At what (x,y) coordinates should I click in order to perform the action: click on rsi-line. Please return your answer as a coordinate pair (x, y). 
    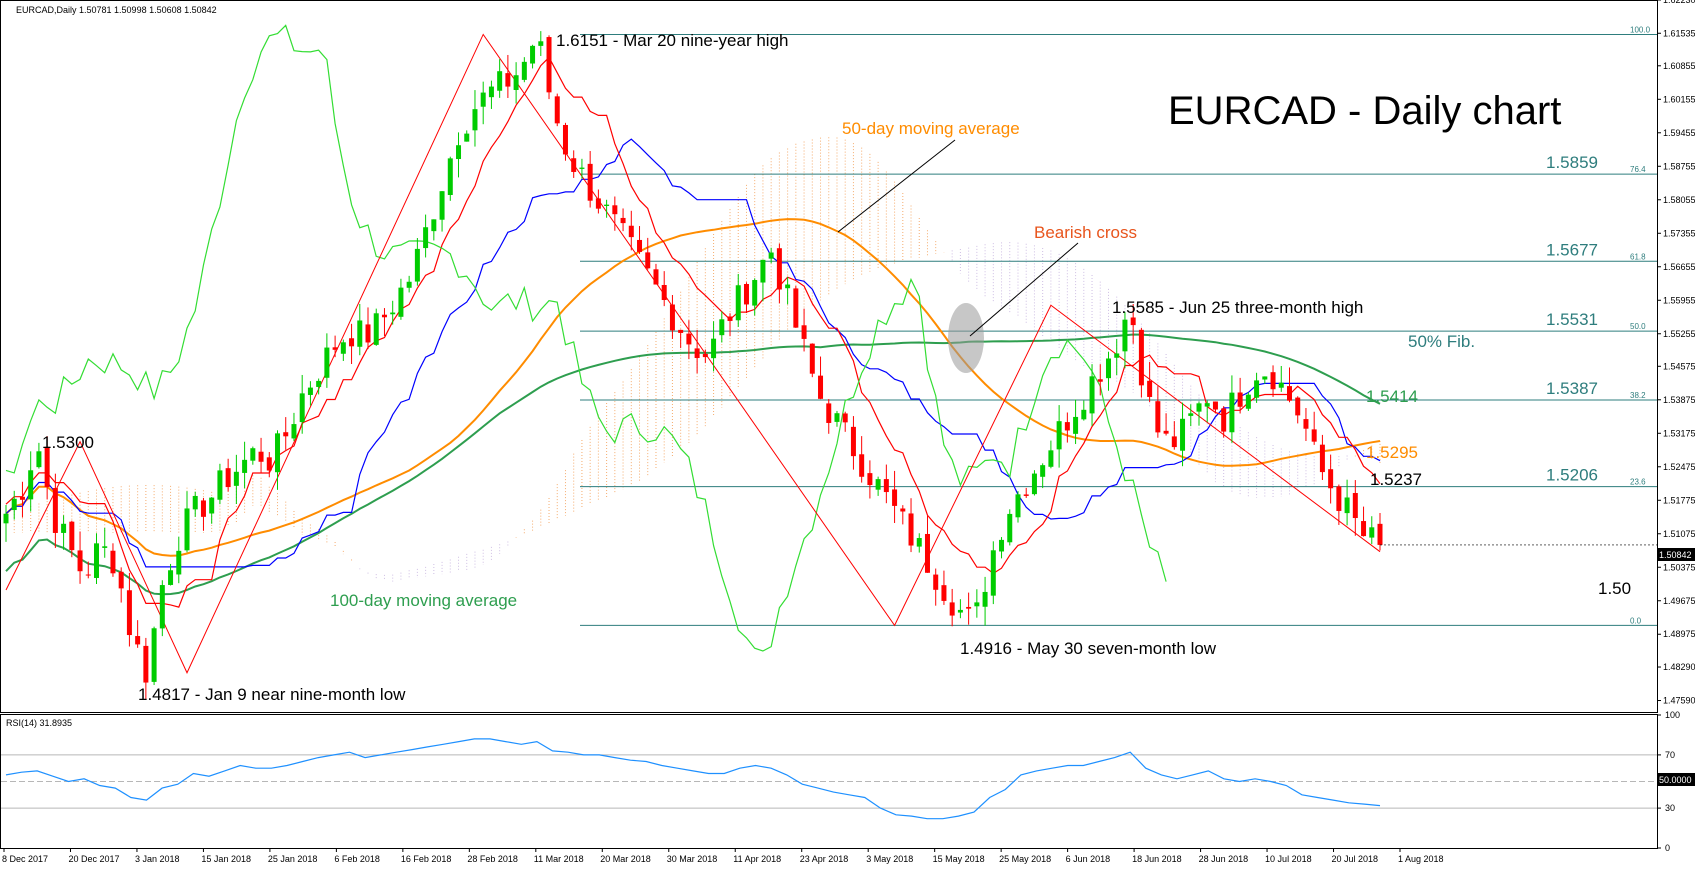
    Looking at the image, I should click on (693, 779).